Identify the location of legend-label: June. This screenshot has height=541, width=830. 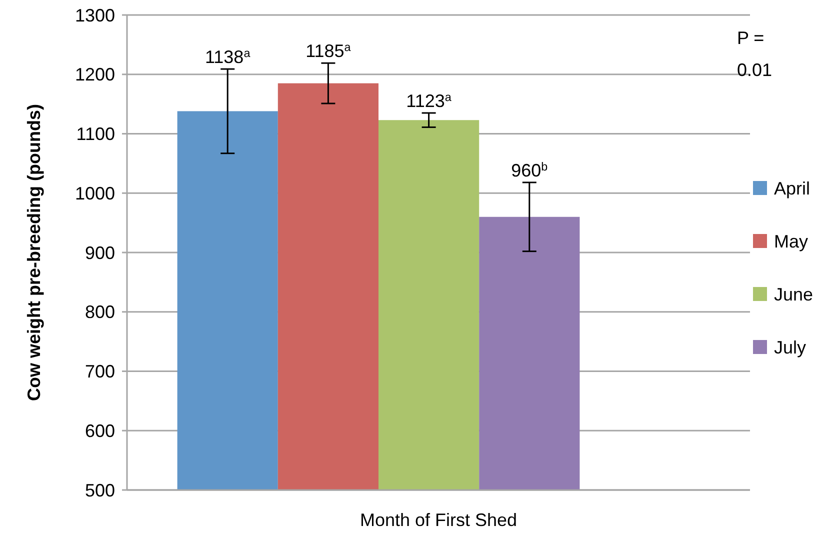
(794, 294).